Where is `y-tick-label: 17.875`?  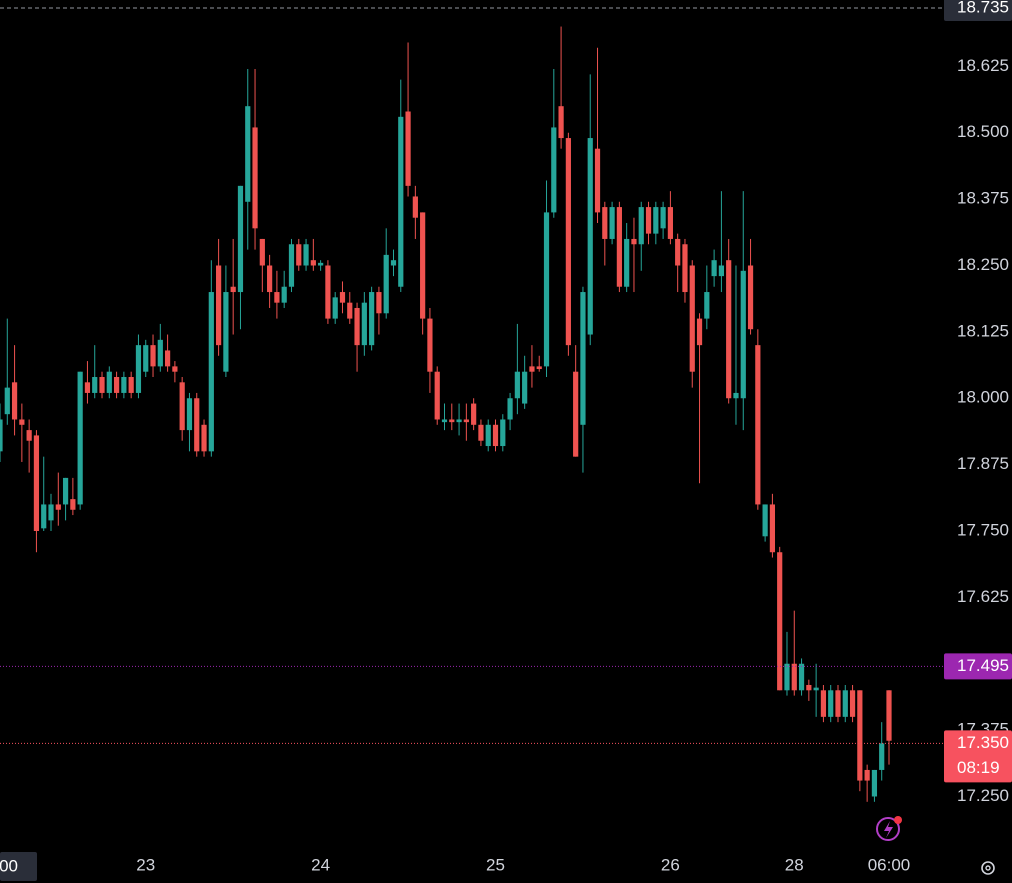 y-tick-label: 17.875 is located at coordinates (983, 463).